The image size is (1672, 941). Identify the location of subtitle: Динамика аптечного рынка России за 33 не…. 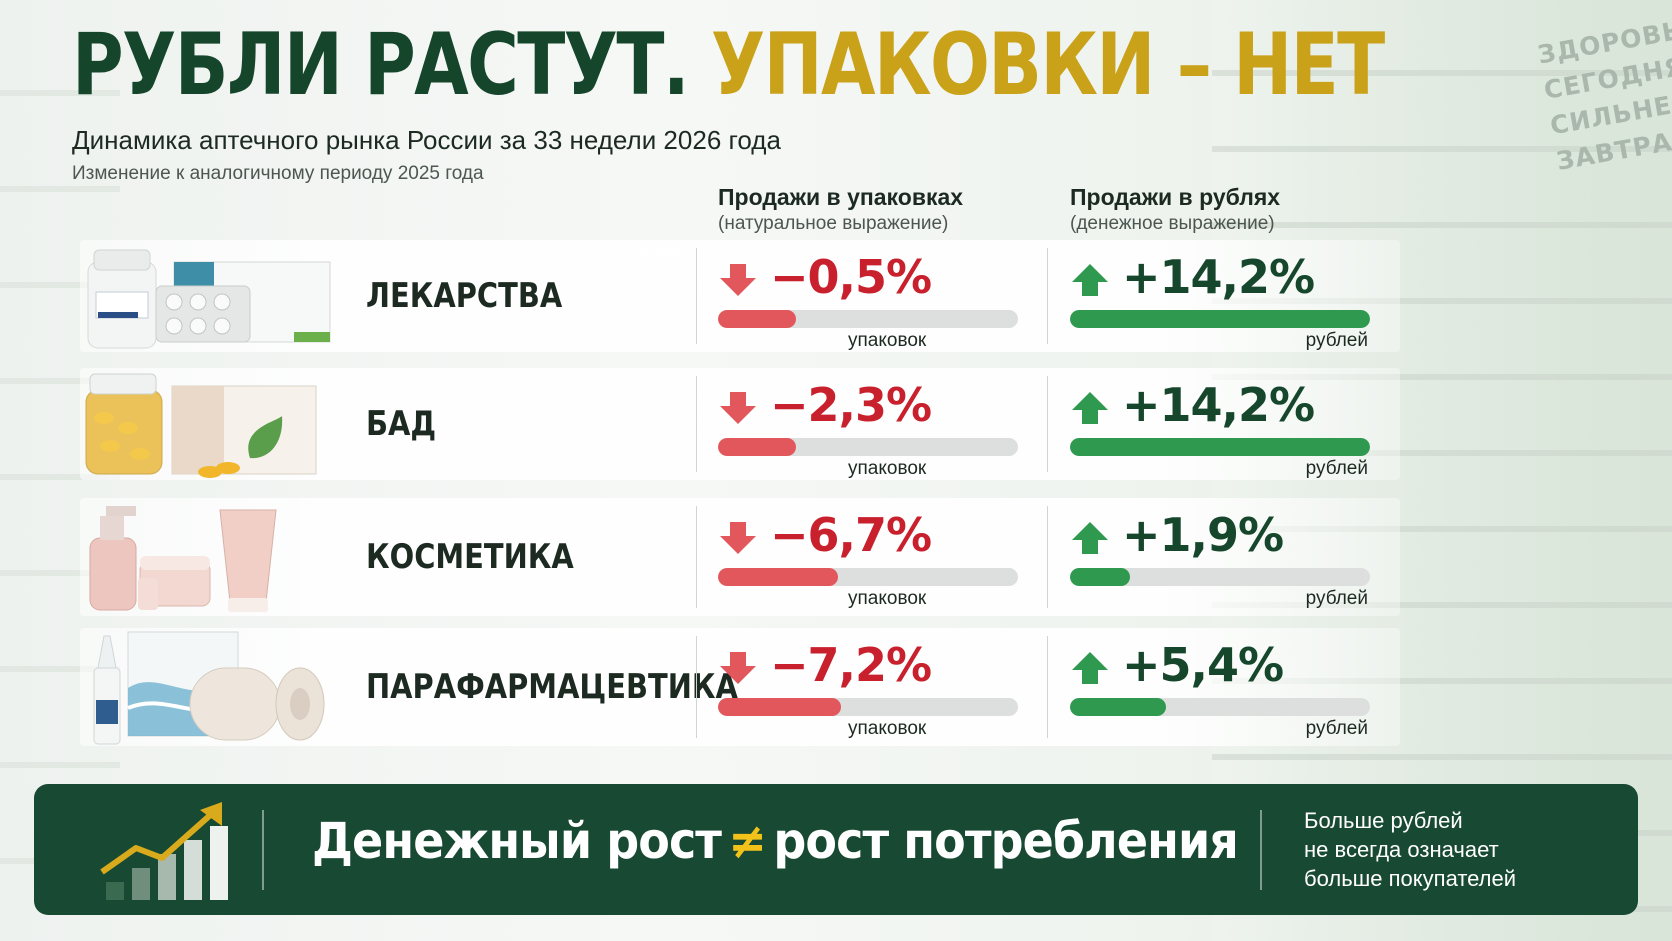
(426, 140).